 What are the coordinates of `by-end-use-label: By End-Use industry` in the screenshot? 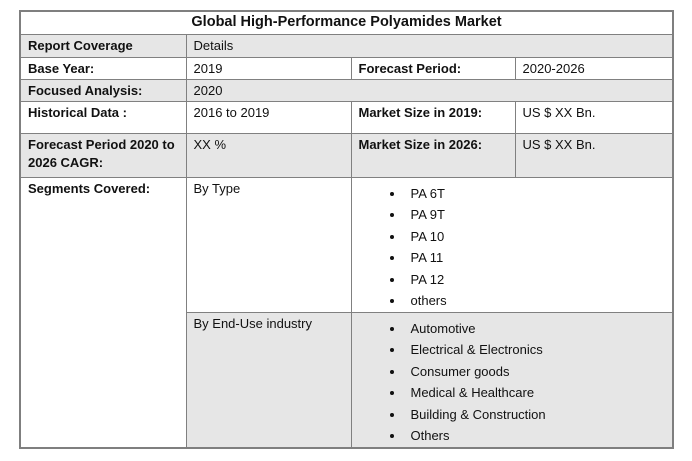 It's located at (268, 379).